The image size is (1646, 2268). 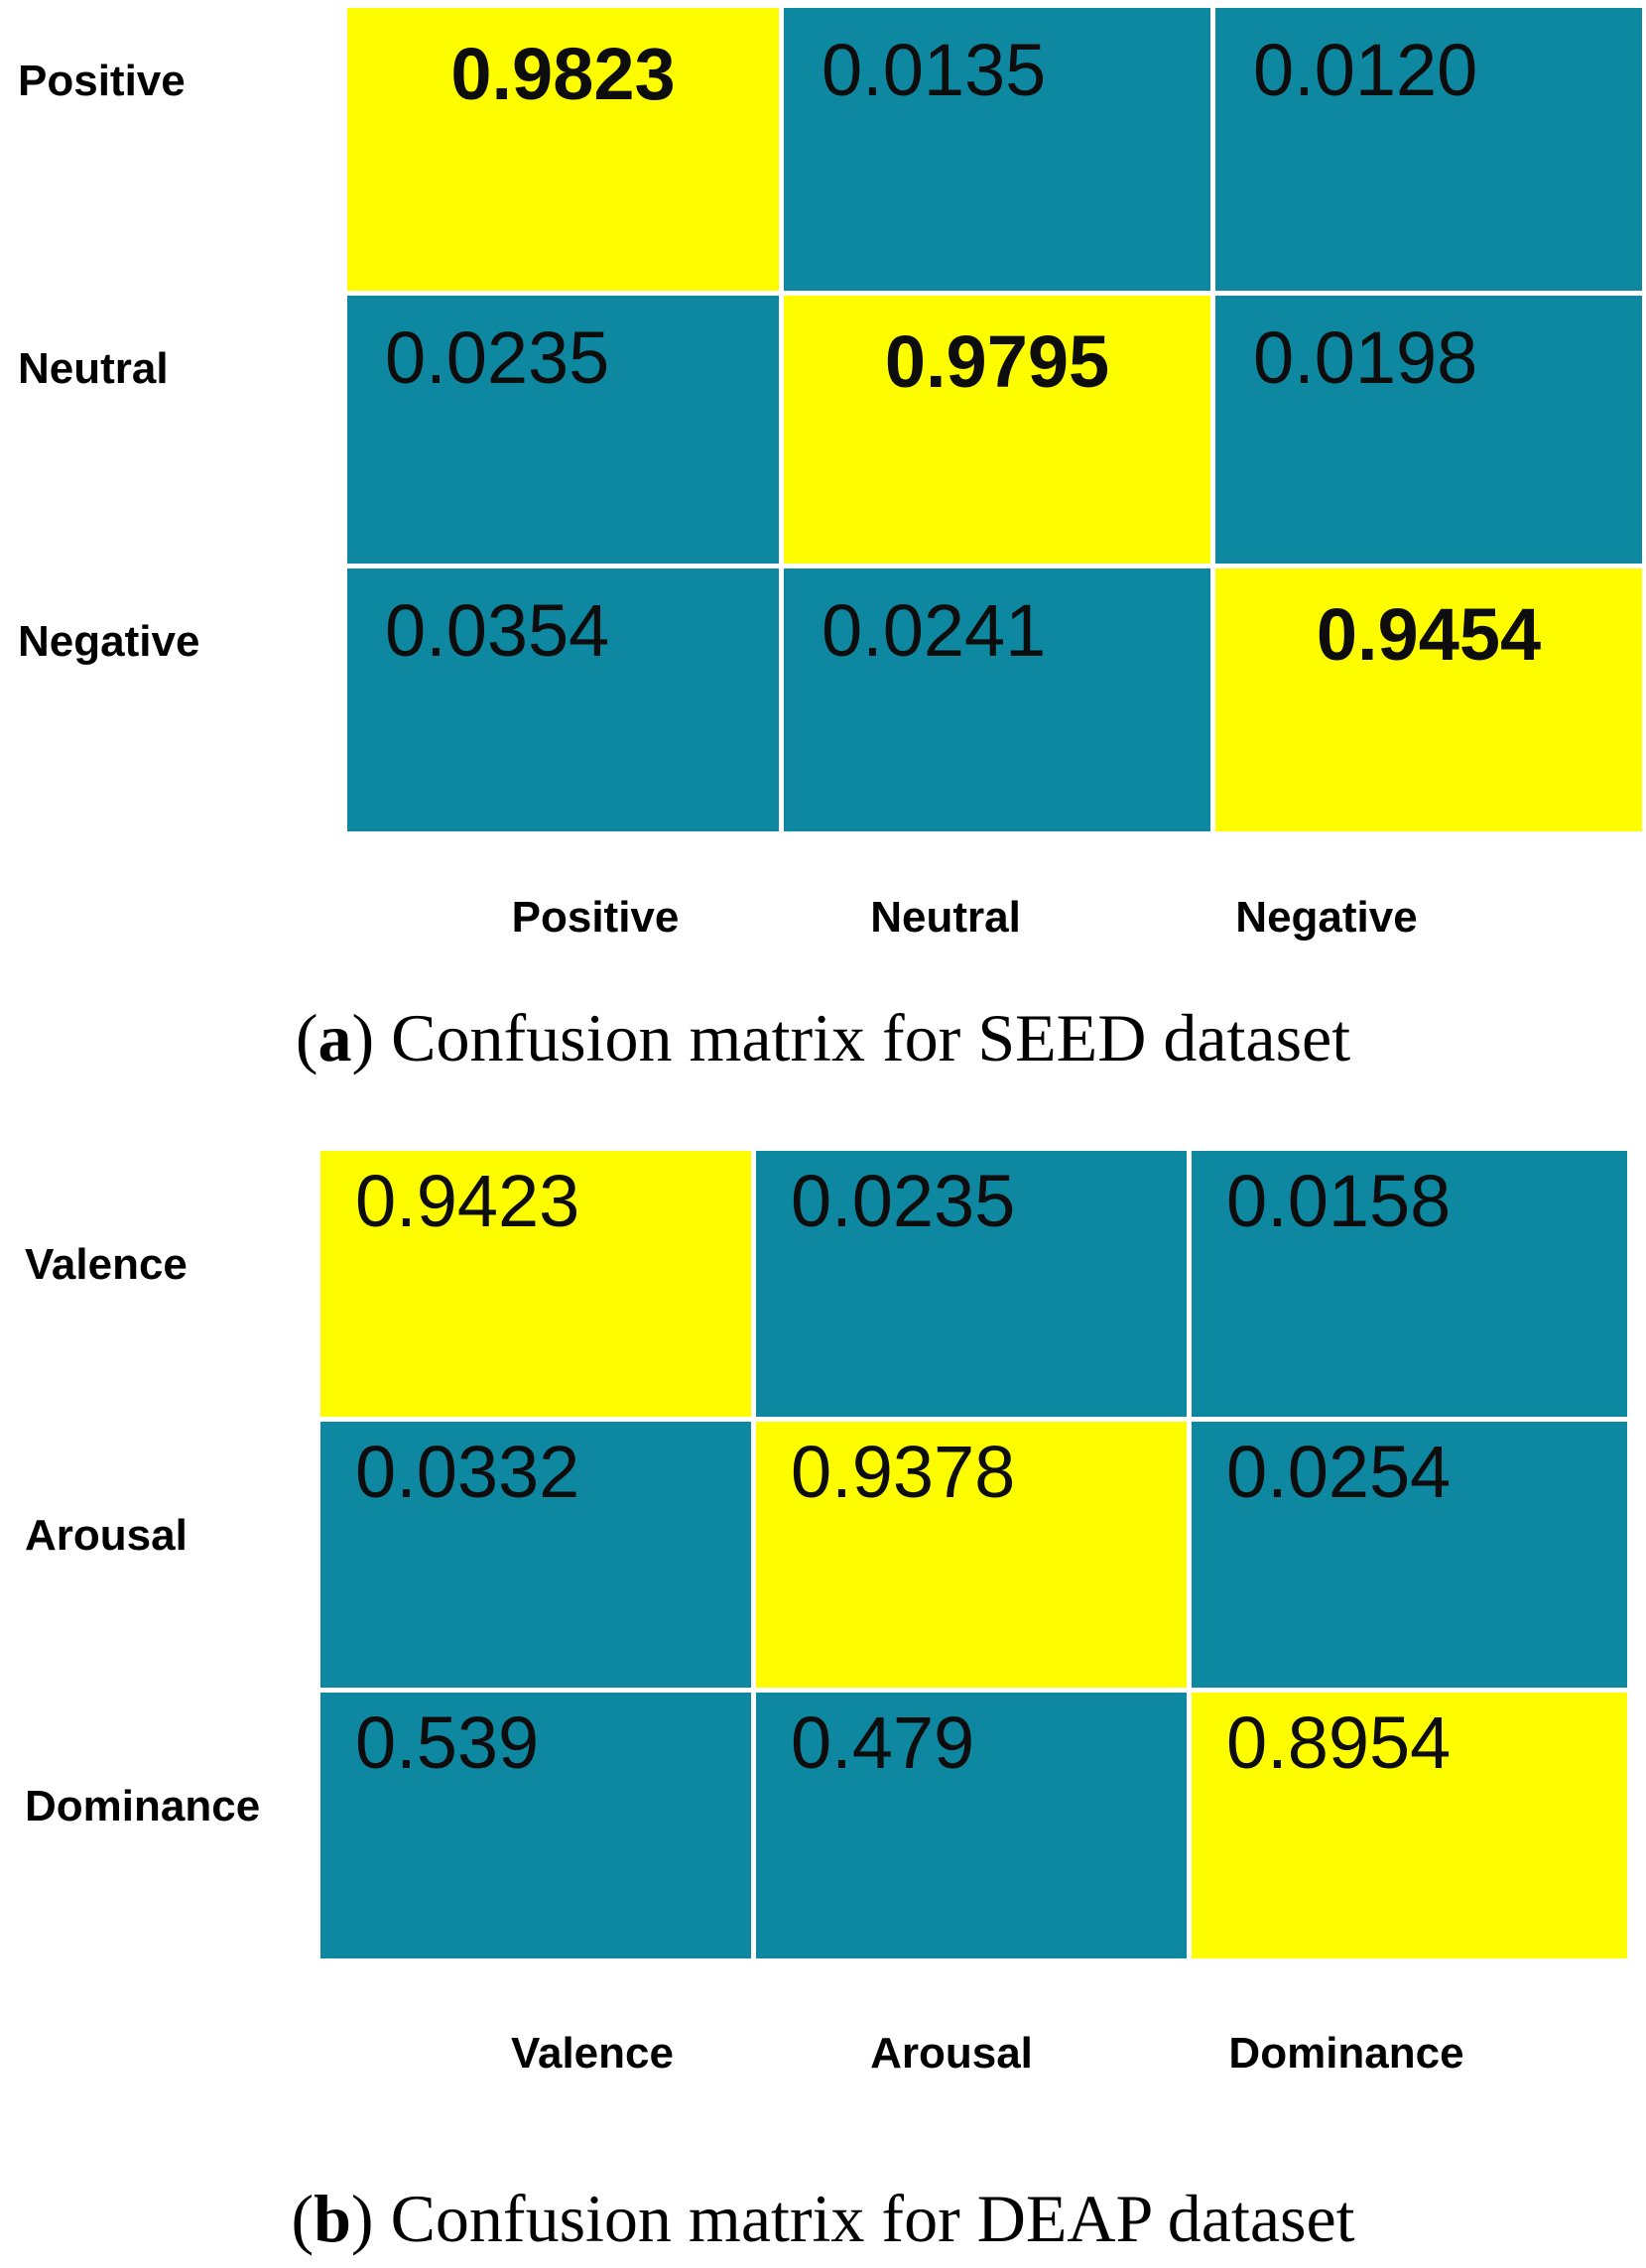 What do you see at coordinates (143, 1806) in the screenshot?
I see `row-label-dominance: Dominance` at bounding box center [143, 1806].